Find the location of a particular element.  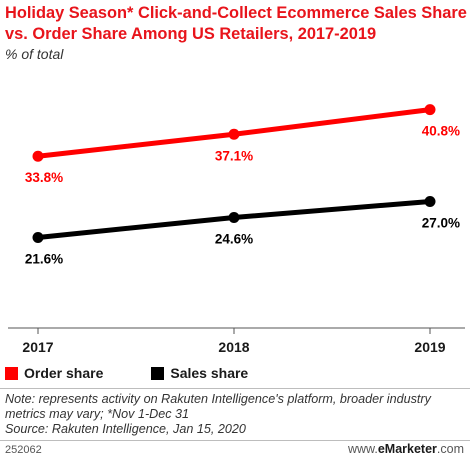

chart-id: 252062 is located at coordinates (23, 450).